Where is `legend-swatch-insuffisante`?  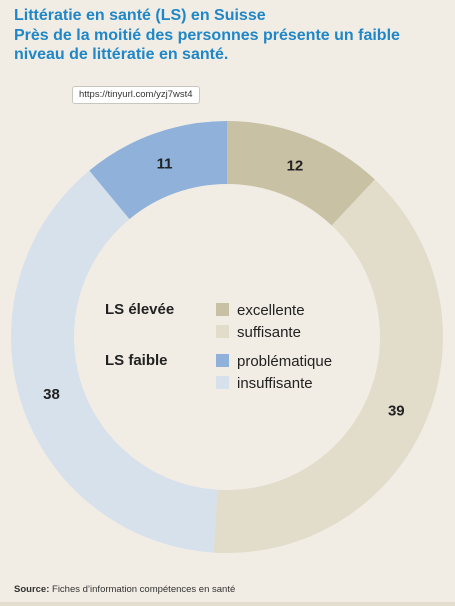 legend-swatch-insuffisante is located at coordinates (222, 382).